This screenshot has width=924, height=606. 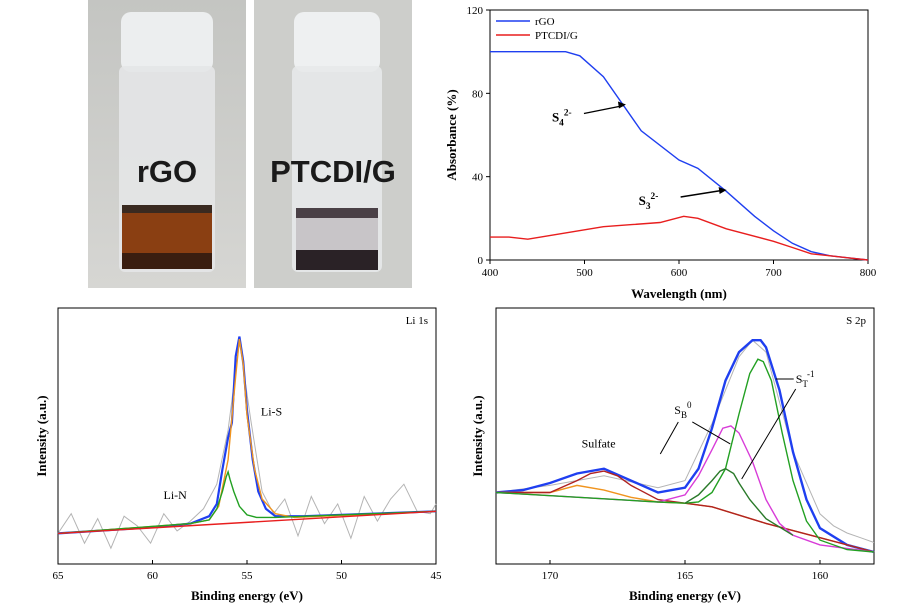 What do you see at coordinates (333, 171) in the screenshot?
I see `vial-label-ptcdi: PTCDI/G` at bounding box center [333, 171].